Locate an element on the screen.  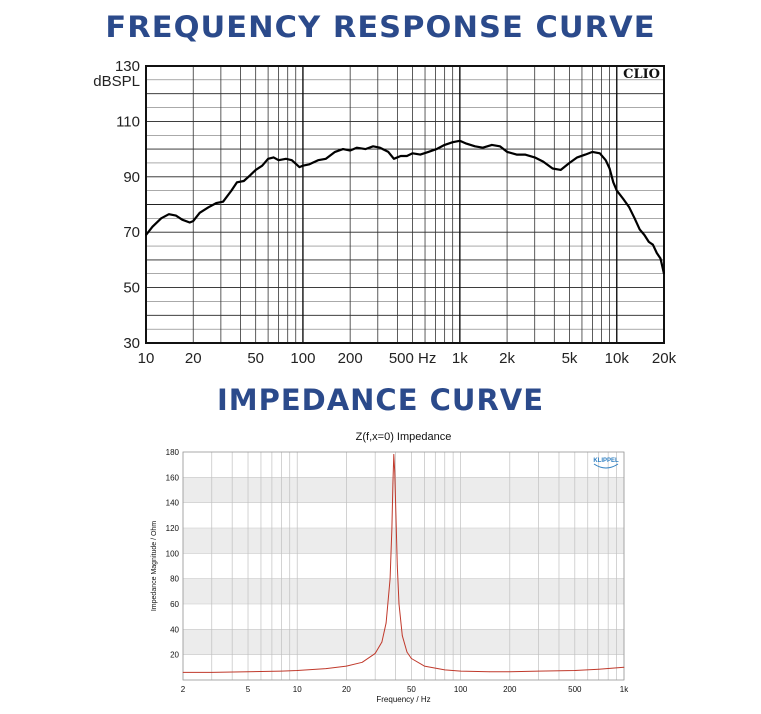
x-tick-label: 20k is located at coordinates (664, 358).